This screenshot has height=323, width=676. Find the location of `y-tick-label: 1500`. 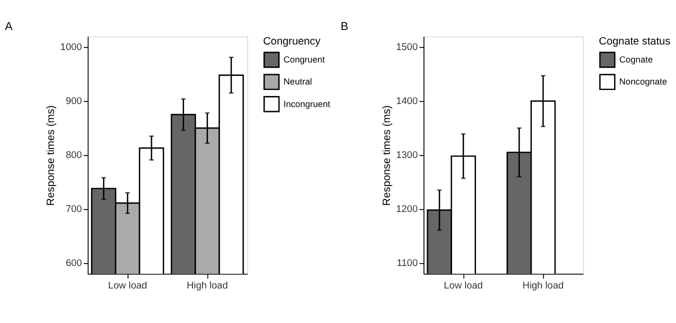

y-tick-label: 1500 is located at coordinates (407, 48).